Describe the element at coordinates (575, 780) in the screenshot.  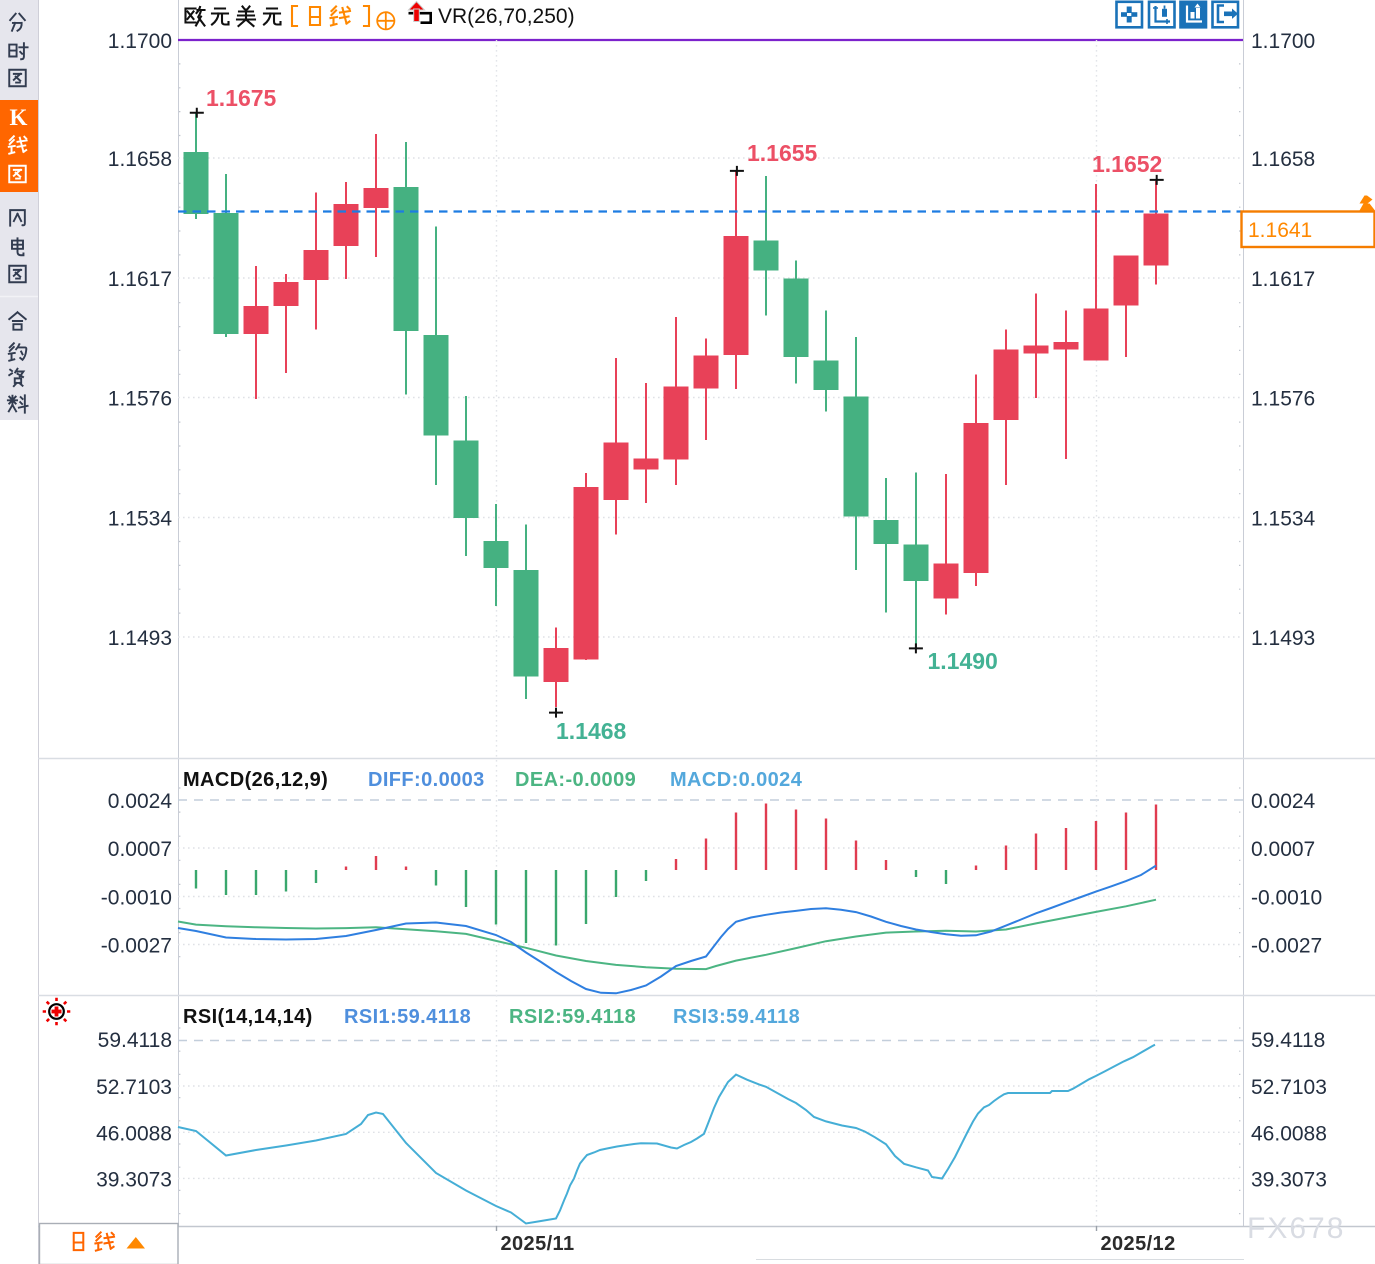
I see `svg-text: DEA:-0.0009` at that location.